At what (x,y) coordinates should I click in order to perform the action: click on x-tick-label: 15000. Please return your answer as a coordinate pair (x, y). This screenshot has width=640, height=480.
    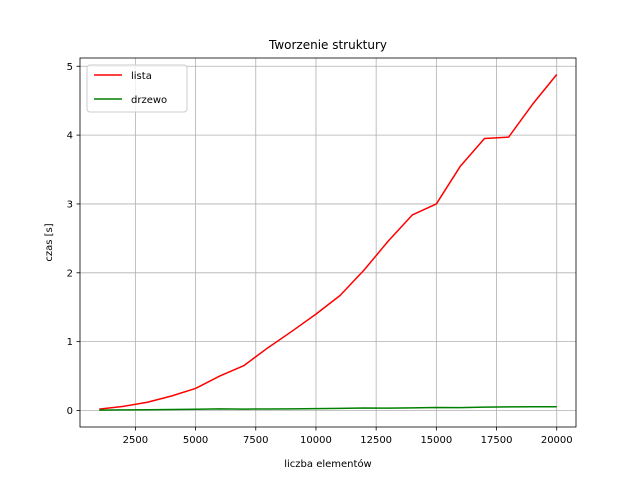
    Looking at the image, I should click on (436, 440).